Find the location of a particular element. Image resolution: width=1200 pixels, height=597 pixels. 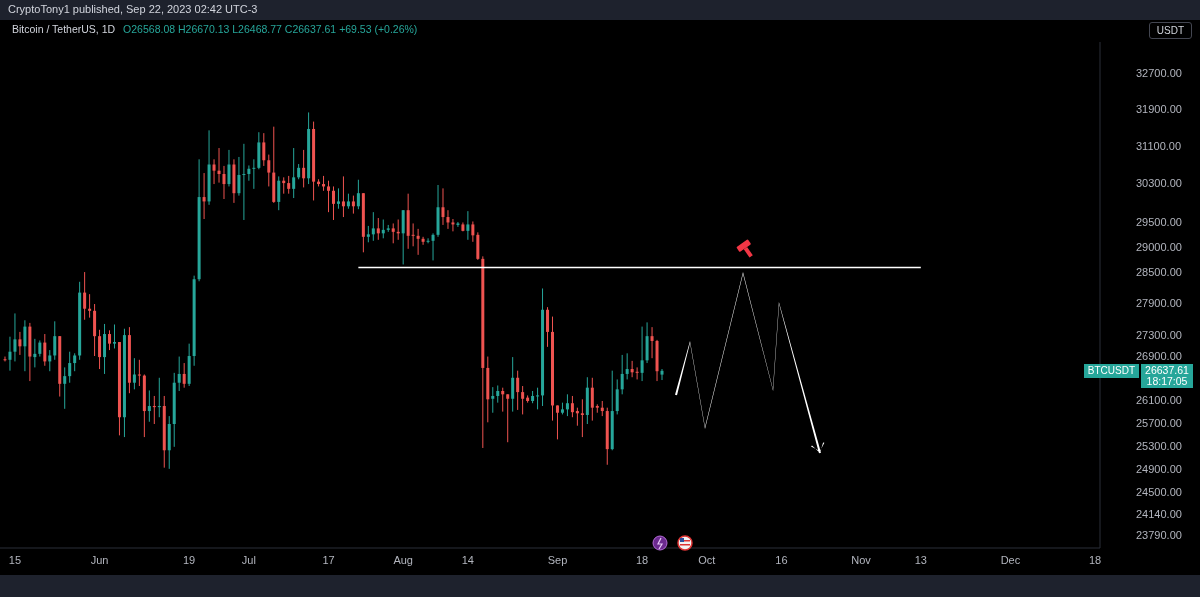

y-tick-label: 23790.00 is located at coordinates (1159, 535).